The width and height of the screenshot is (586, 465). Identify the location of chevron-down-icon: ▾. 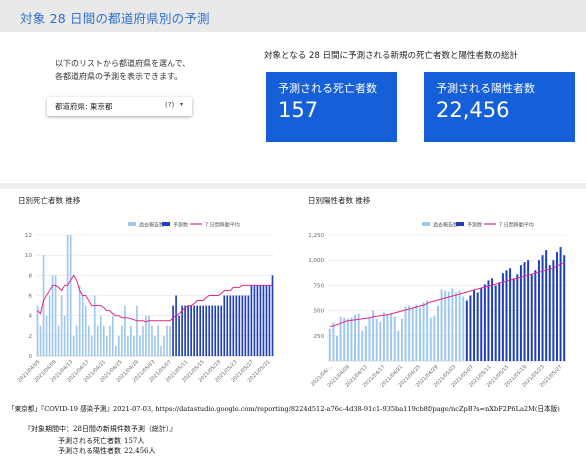
(182, 104).